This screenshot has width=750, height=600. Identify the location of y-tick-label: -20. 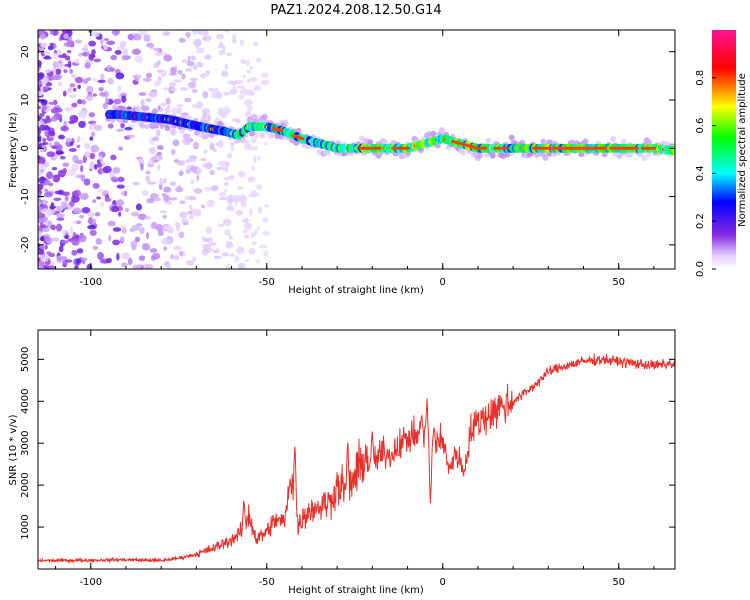
(25, 245).